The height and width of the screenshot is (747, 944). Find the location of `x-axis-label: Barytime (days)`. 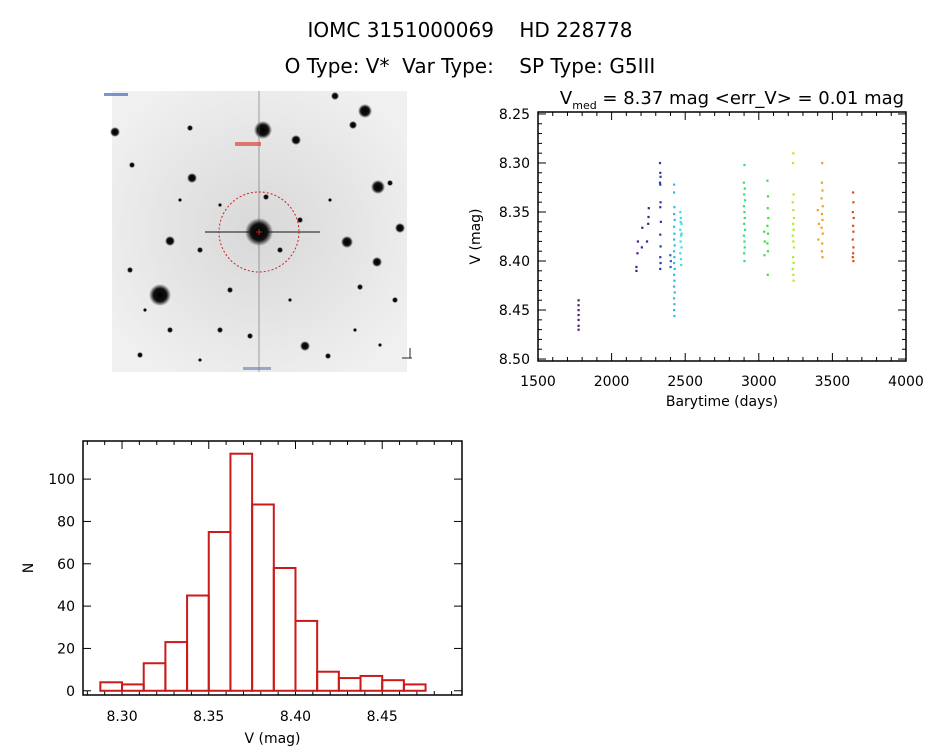

x-axis-label: Barytime (days) is located at coordinates (722, 402).